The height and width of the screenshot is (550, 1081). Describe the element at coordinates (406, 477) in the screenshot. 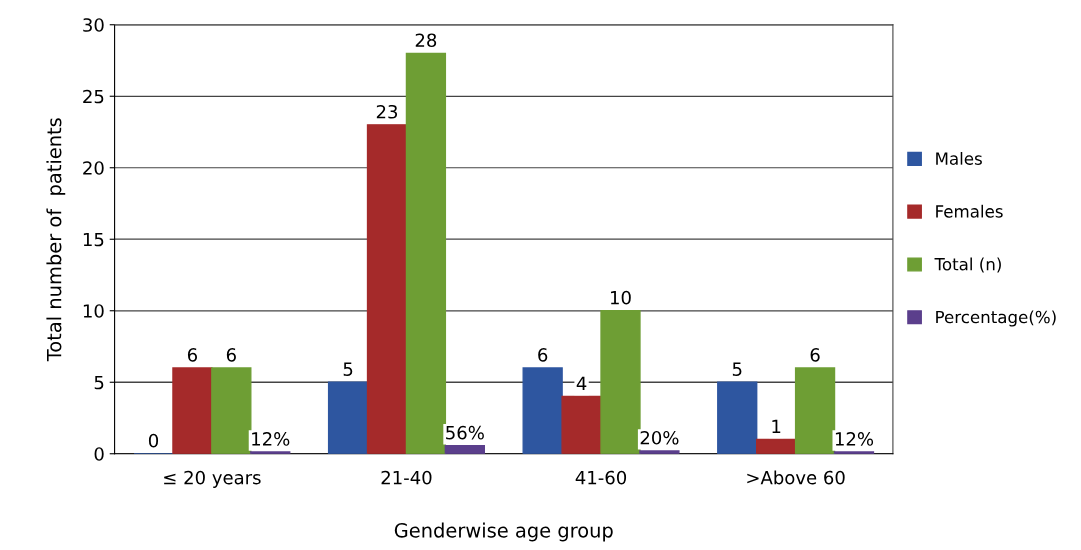

I see `x-tick-label: 21-40` at that location.